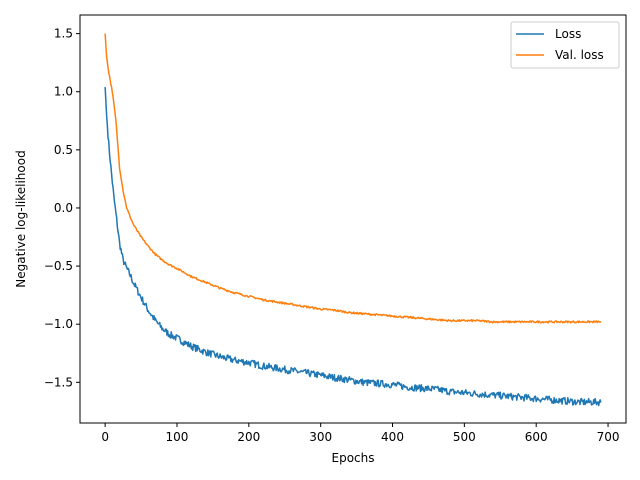 This screenshot has width=640, height=480. What do you see at coordinates (105, 437) in the screenshot?
I see `x-tick-label: 0` at bounding box center [105, 437].